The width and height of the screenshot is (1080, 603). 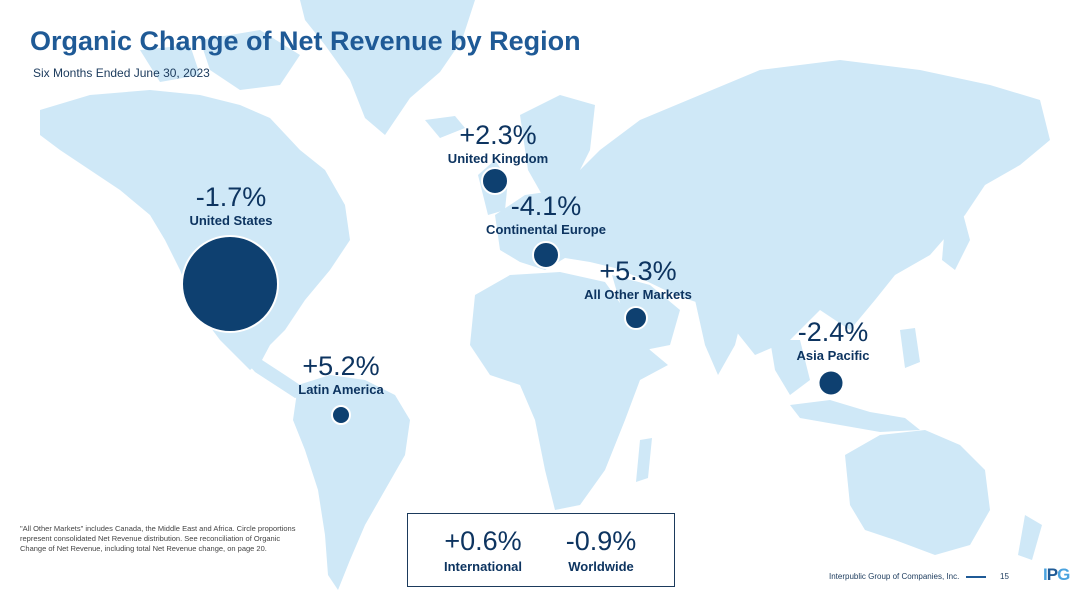 I want to click on region-united-kingdom: +2.3% United Kingdom, so click(x=498, y=143).